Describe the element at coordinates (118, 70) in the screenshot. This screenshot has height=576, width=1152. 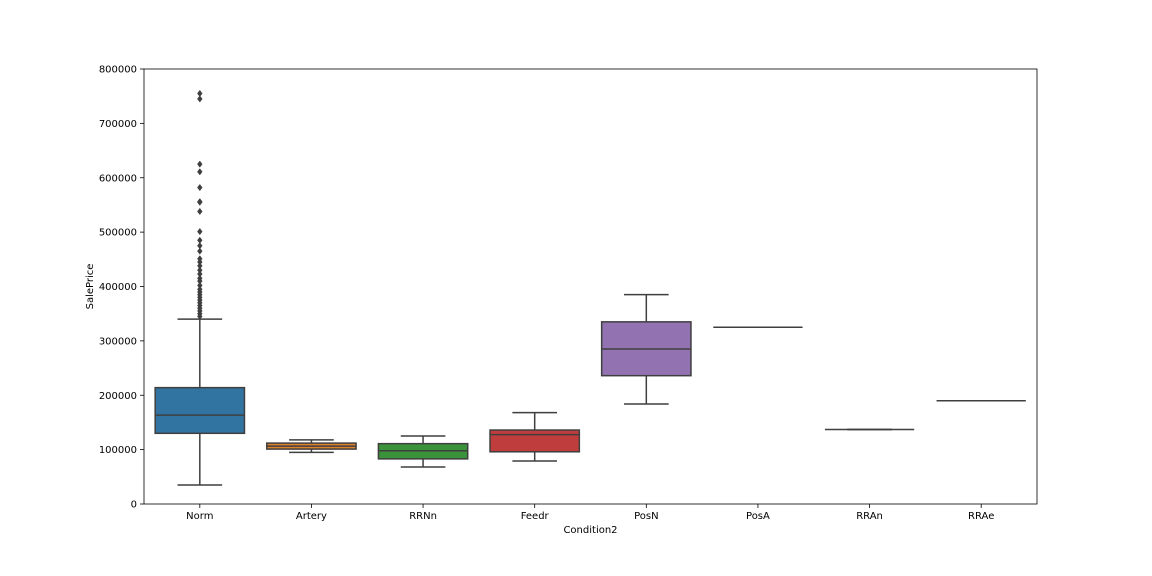
I see `y-tick-label: 800000` at that location.